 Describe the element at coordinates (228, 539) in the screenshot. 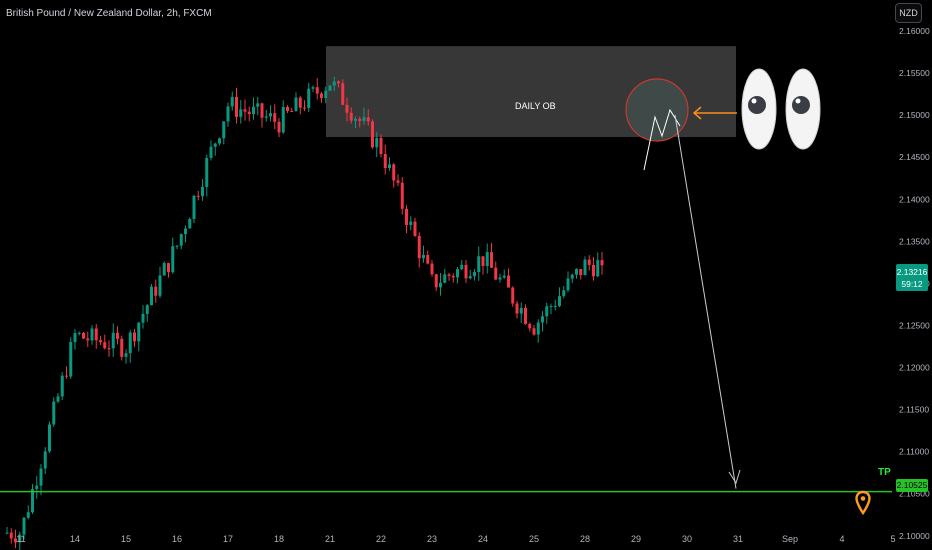

I see `time-tick-label: 17` at that location.